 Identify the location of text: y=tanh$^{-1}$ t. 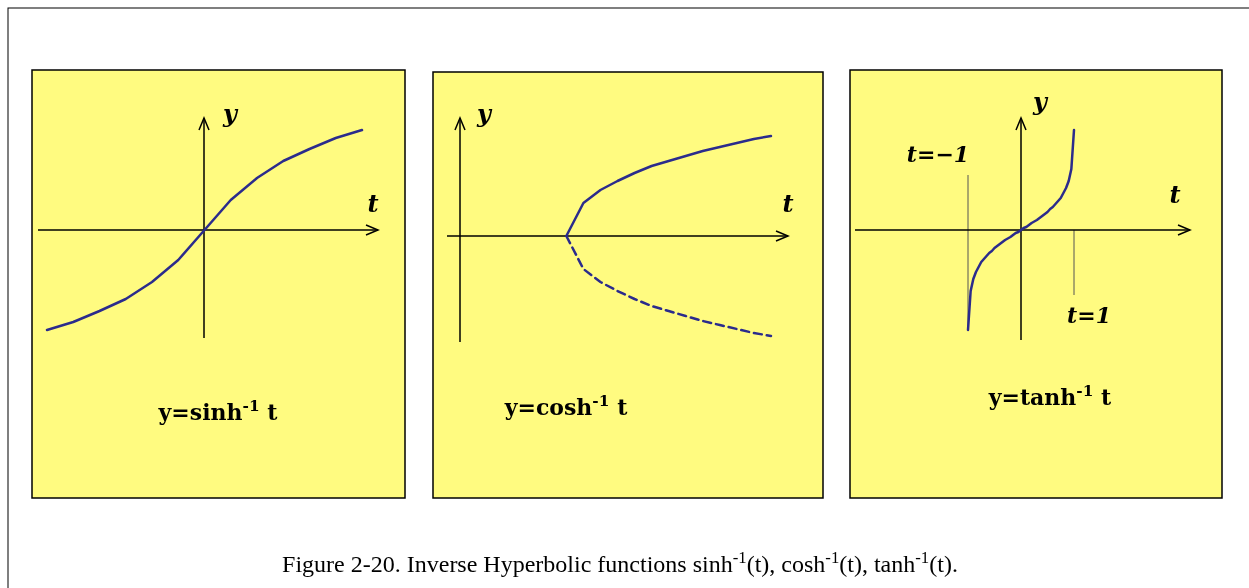
(1050, 396).